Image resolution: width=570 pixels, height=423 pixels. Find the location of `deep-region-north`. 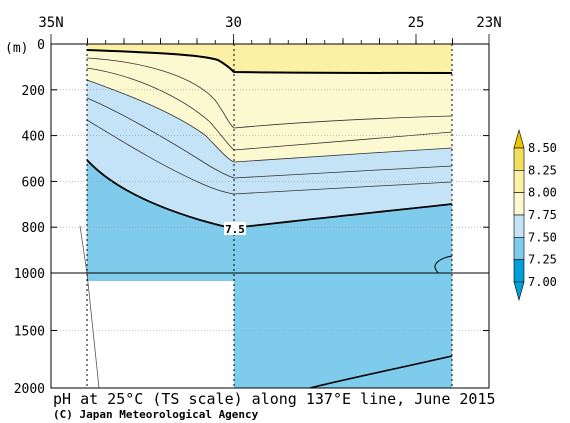

deep-region-north is located at coordinates (160, 277).